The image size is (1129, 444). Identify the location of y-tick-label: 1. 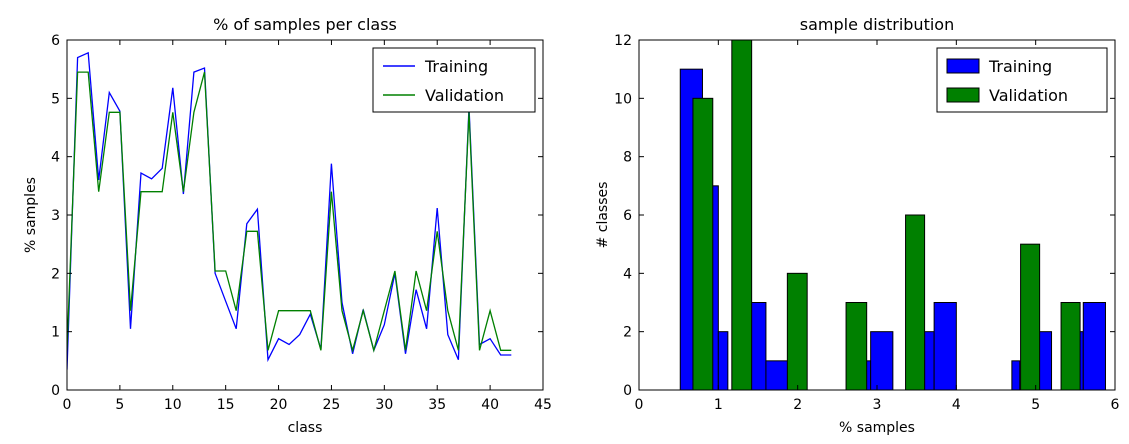
(55, 333).